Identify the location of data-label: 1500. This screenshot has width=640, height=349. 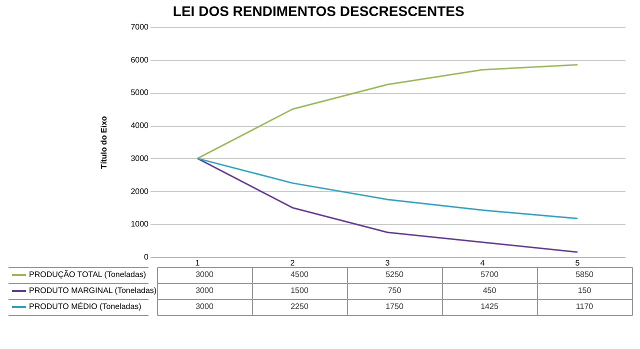
(299, 290).